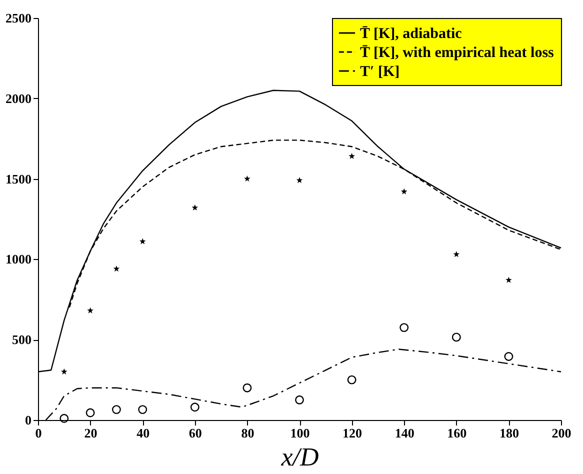 This screenshot has height=474, width=583. What do you see at coordinates (457, 433) in the screenshot?
I see `x-tick-label: 160` at bounding box center [457, 433].